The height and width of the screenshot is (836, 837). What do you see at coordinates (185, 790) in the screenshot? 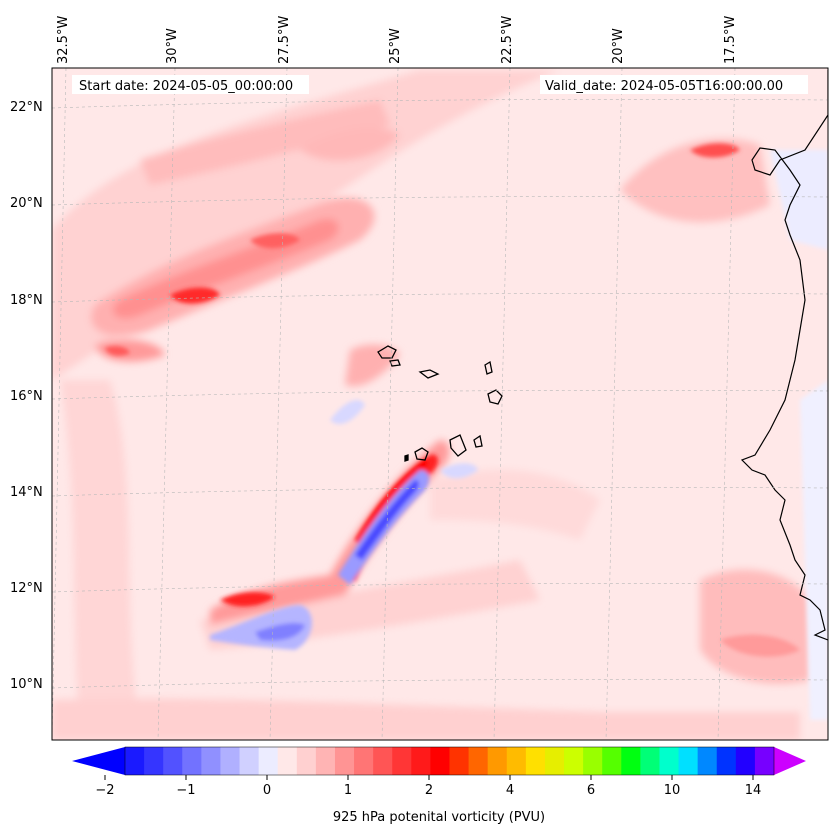
I see `colorbar-tick-label: −1` at bounding box center [185, 790].